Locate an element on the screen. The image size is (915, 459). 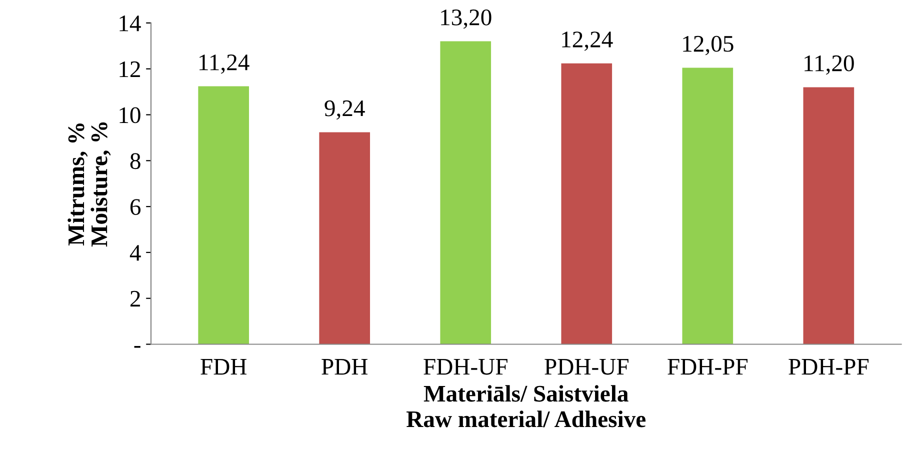
x-tick-label: PDH is located at coordinates (345, 367).